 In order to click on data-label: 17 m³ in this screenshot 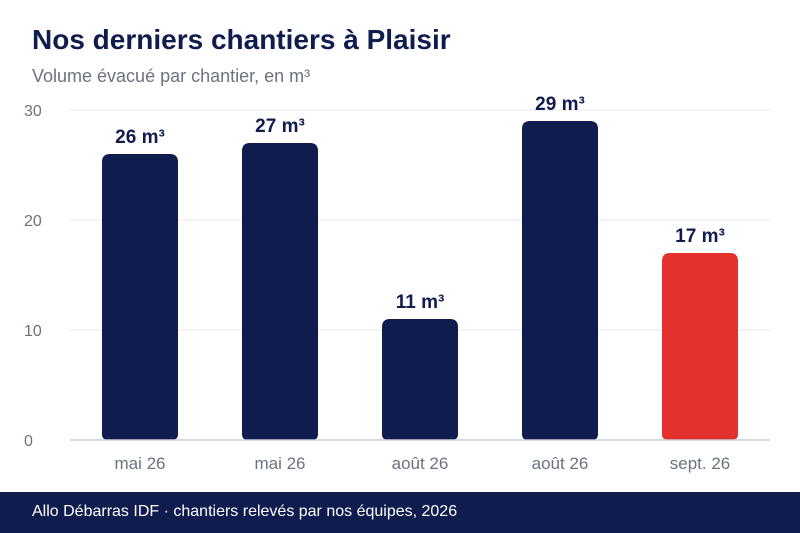, I will do `click(700, 236)`.